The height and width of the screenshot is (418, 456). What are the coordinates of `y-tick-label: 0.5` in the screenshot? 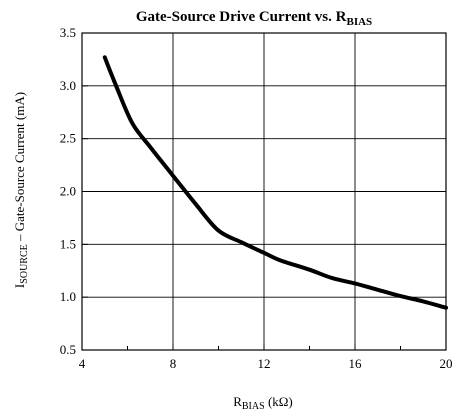 It's located at (68, 349).